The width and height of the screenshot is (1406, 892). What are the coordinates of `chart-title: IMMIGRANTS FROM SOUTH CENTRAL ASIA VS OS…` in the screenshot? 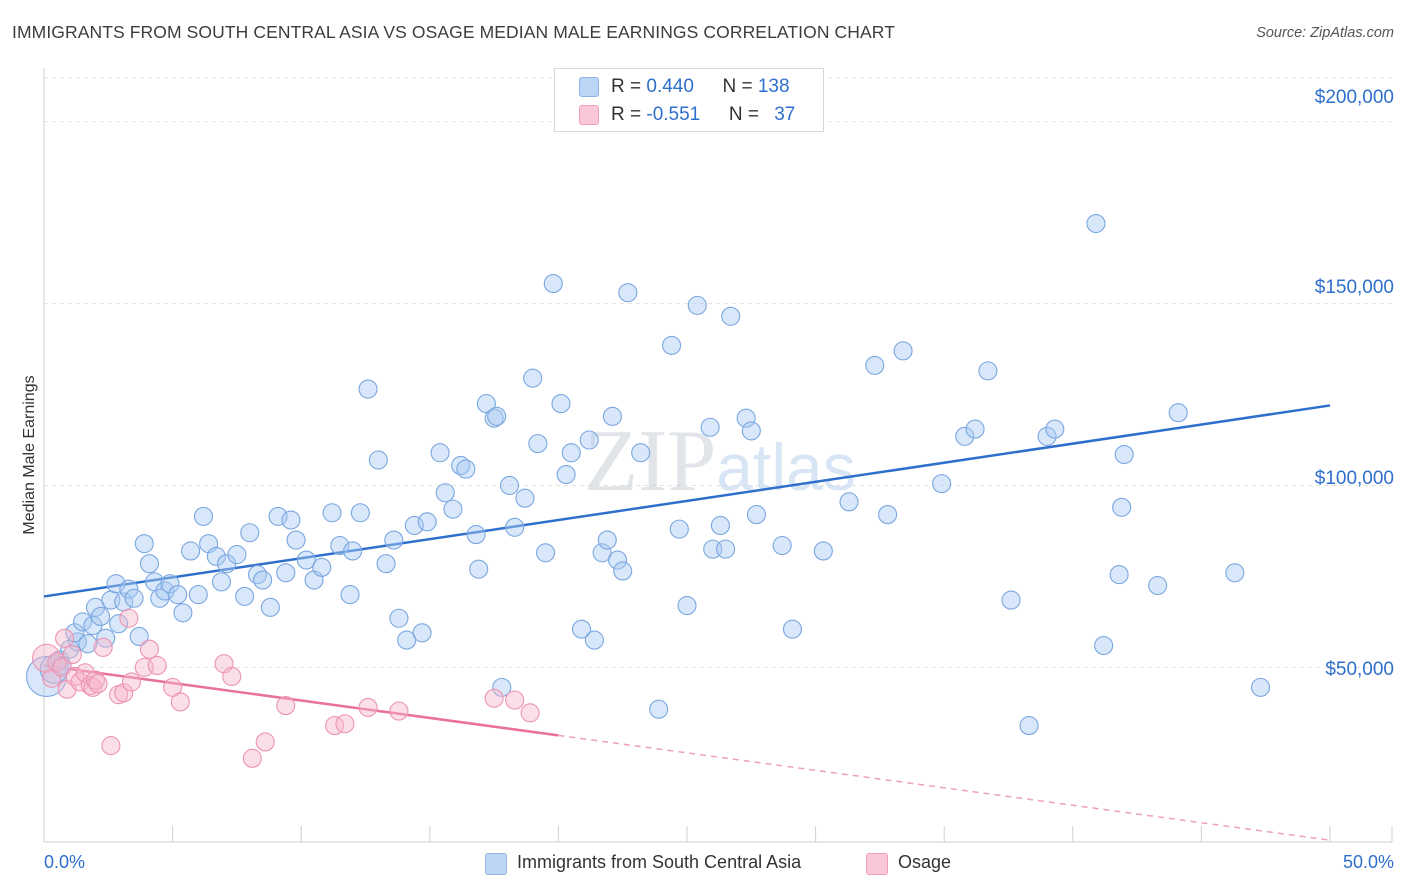 It's located at (454, 32).